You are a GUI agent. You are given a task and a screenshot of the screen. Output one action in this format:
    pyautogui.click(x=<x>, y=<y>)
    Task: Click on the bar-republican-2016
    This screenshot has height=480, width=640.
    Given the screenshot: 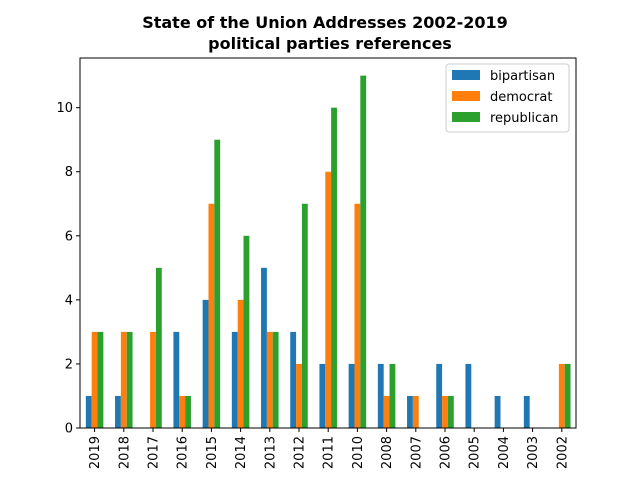 What is the action you would take?
    pyautogui.click(x=188, y=411)
    